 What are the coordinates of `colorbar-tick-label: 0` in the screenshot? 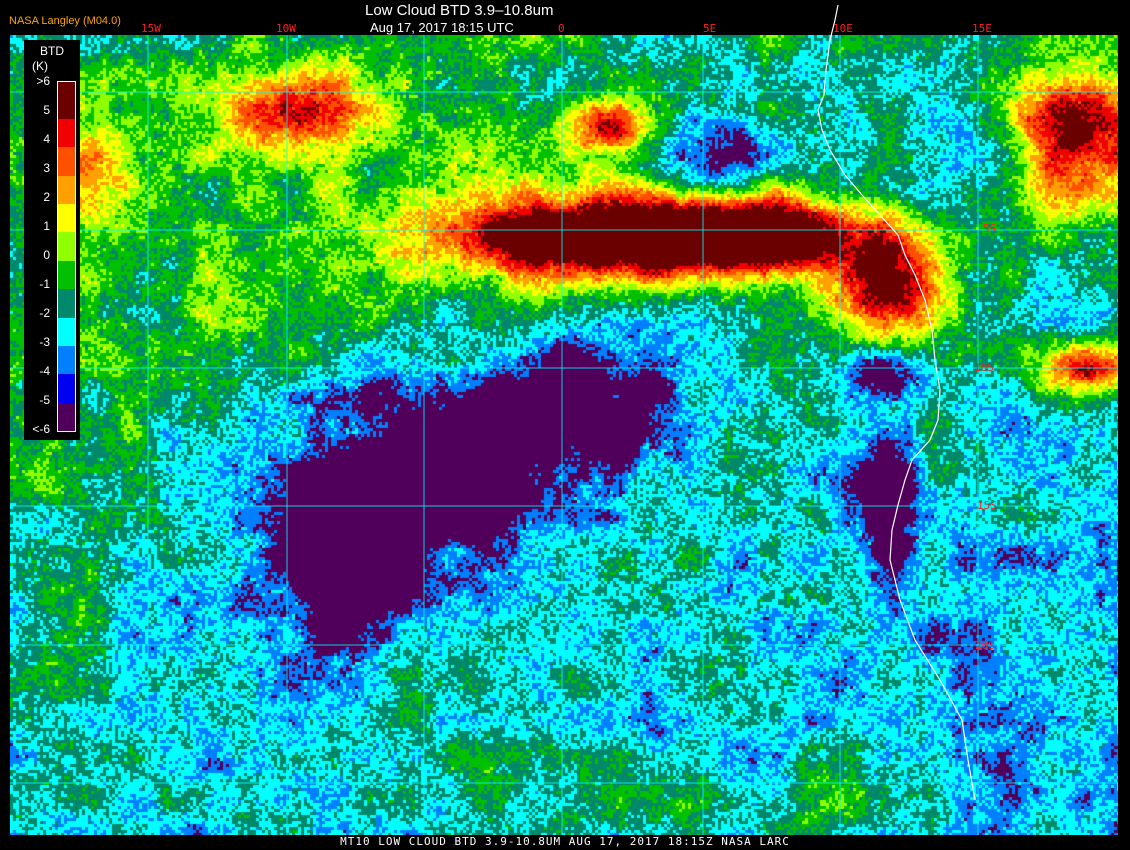 It's located at (46, 255).